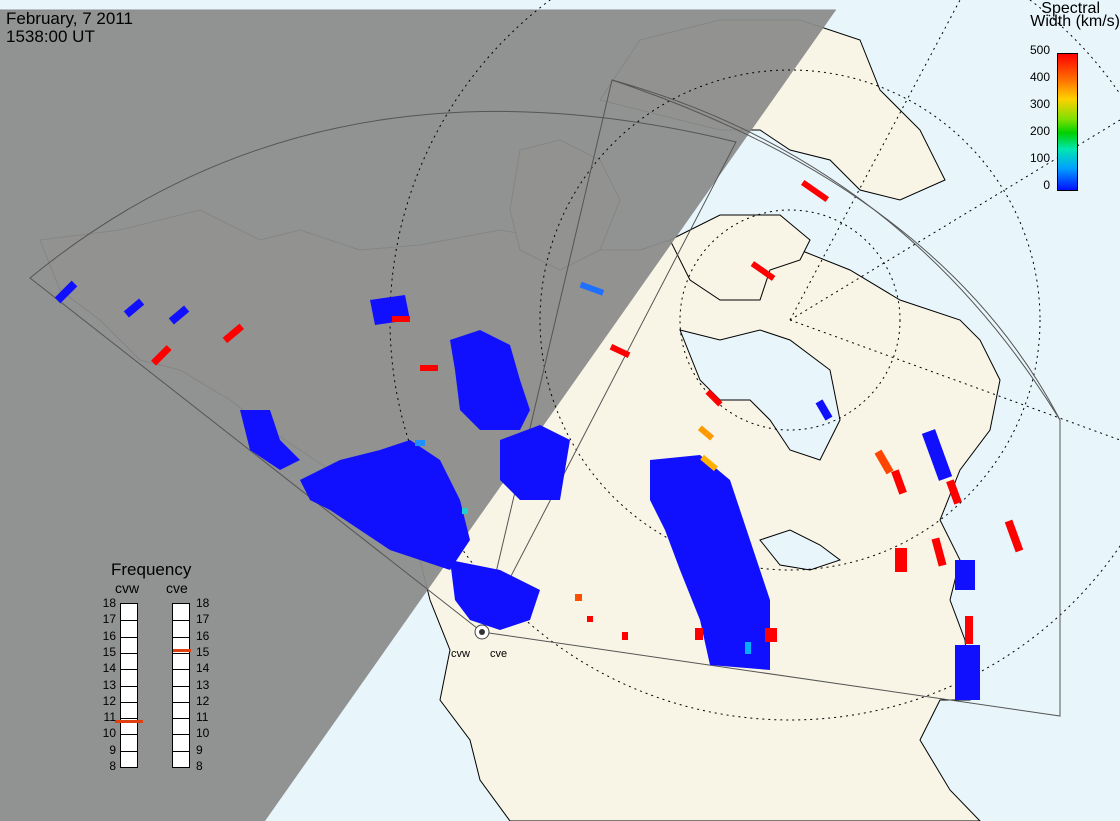  What do you see at coordinates (1070, 8) in the screenshot?
I see `colorbar-title-line1: Spectral` at bounding box center [1070, 8].